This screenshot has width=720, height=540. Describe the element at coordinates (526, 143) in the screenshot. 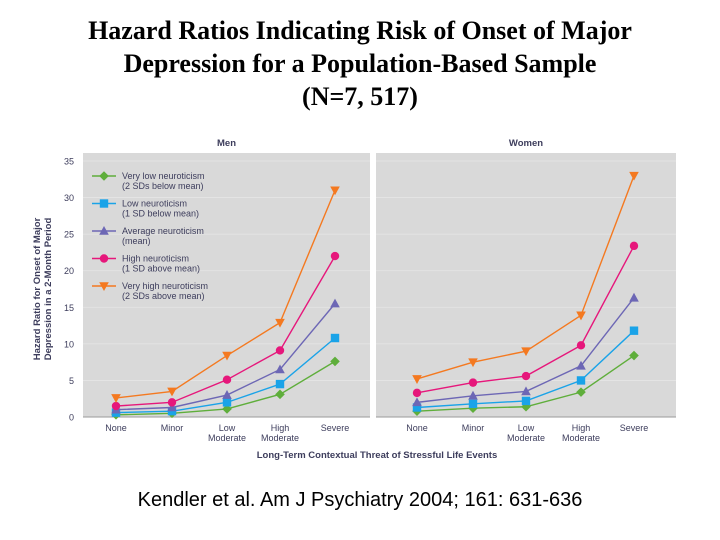

I see `panel-title-women: Women` at that location.